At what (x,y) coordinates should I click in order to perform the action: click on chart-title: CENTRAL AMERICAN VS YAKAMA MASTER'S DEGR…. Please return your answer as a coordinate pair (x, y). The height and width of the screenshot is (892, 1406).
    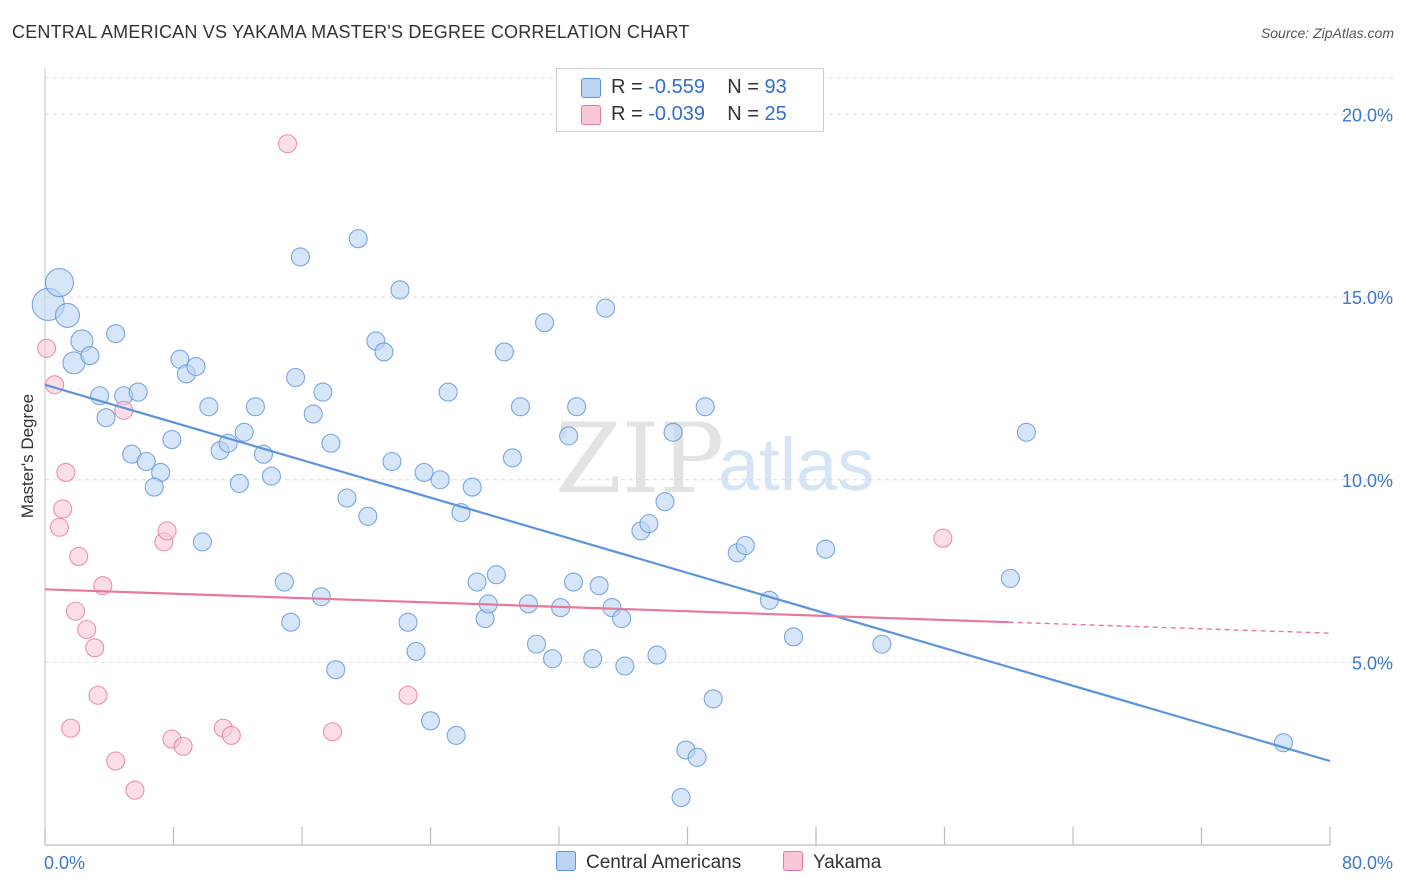
    Looking at the image, I should click on (351, 32).